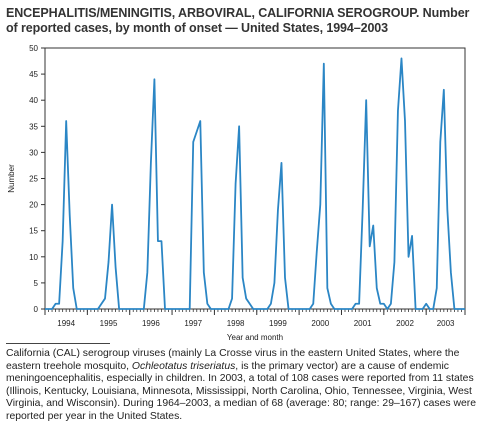  Describe the element at coordinates (33, 152) in the screenshot. I see `y-tick-label: 30` at that location.